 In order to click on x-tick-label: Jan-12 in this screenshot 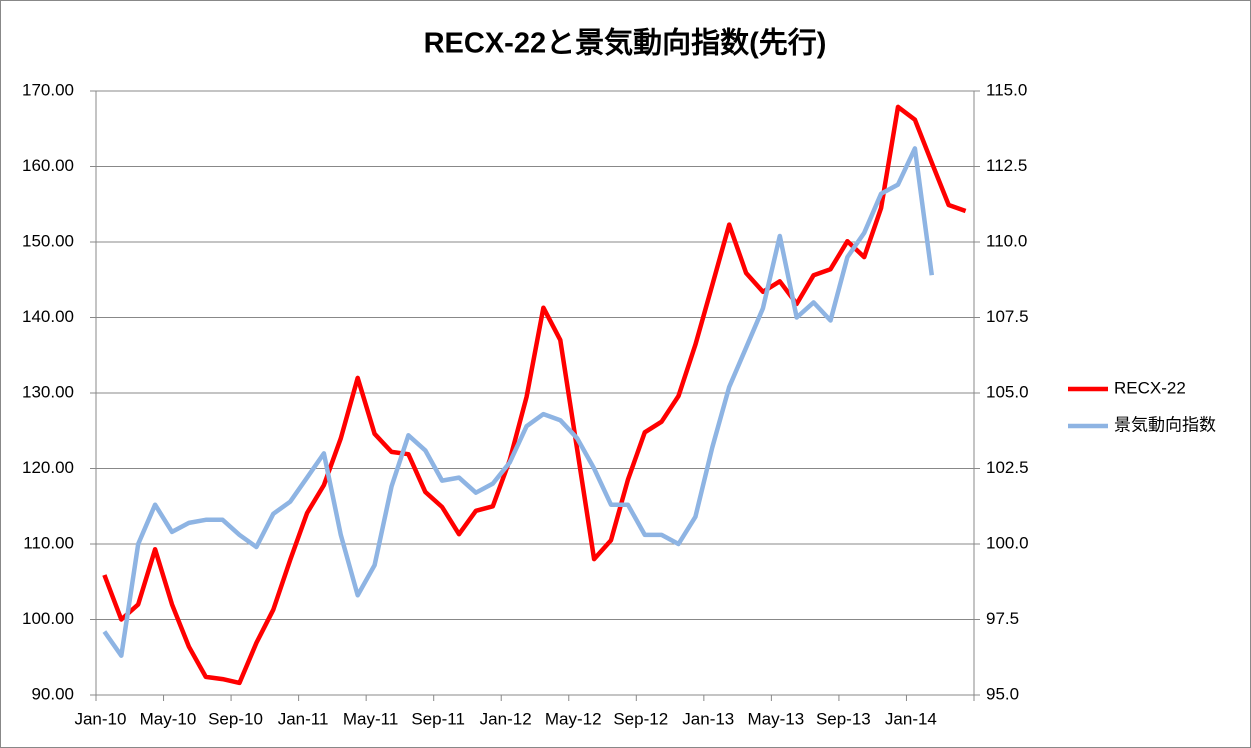, I will do `click(506, 718)`.